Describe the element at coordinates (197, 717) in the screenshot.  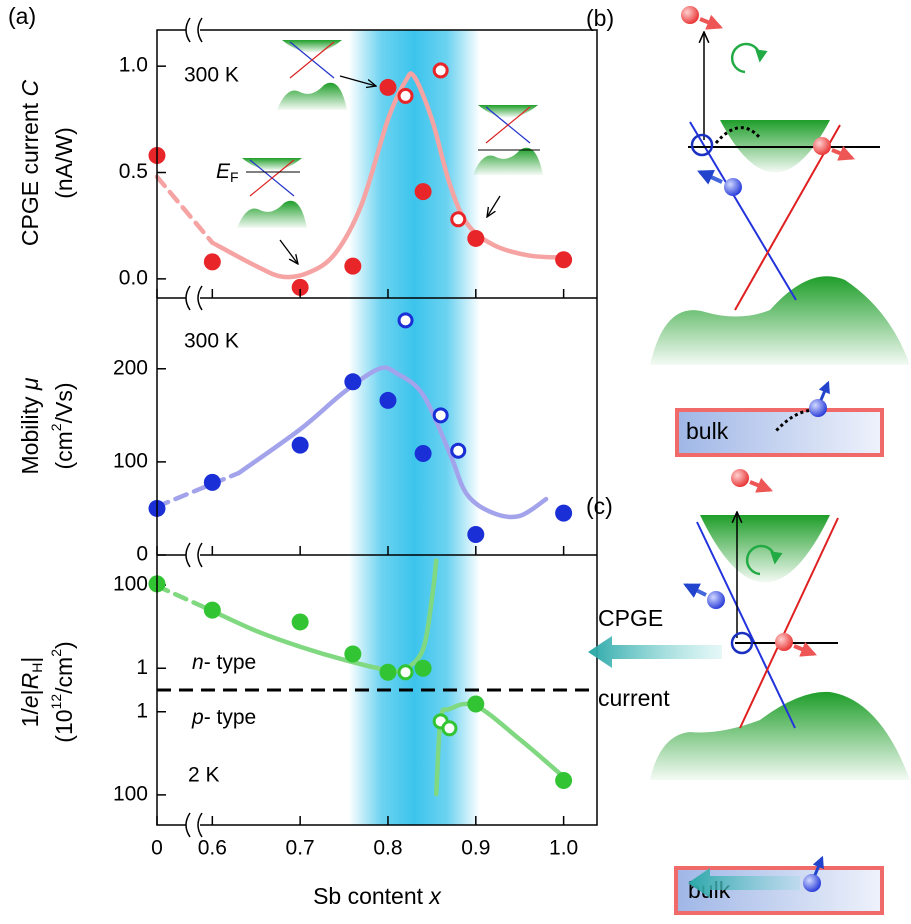
I see `region-label-part: p` at that location.